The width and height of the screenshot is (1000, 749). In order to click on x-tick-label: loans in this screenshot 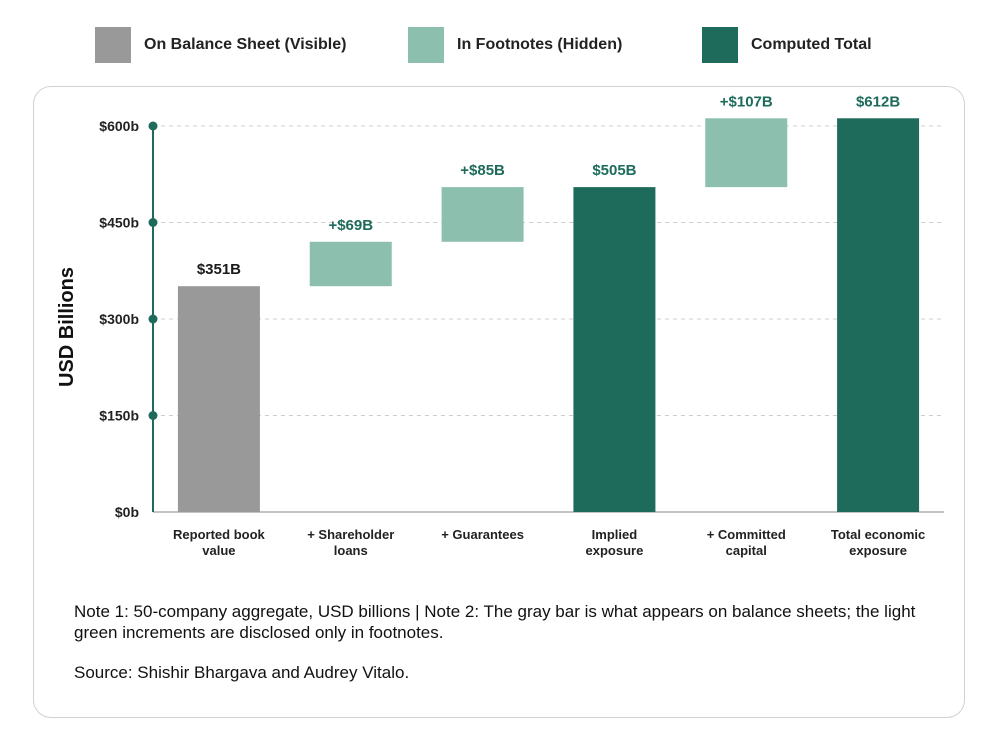, I will do `click(351, 550)`.